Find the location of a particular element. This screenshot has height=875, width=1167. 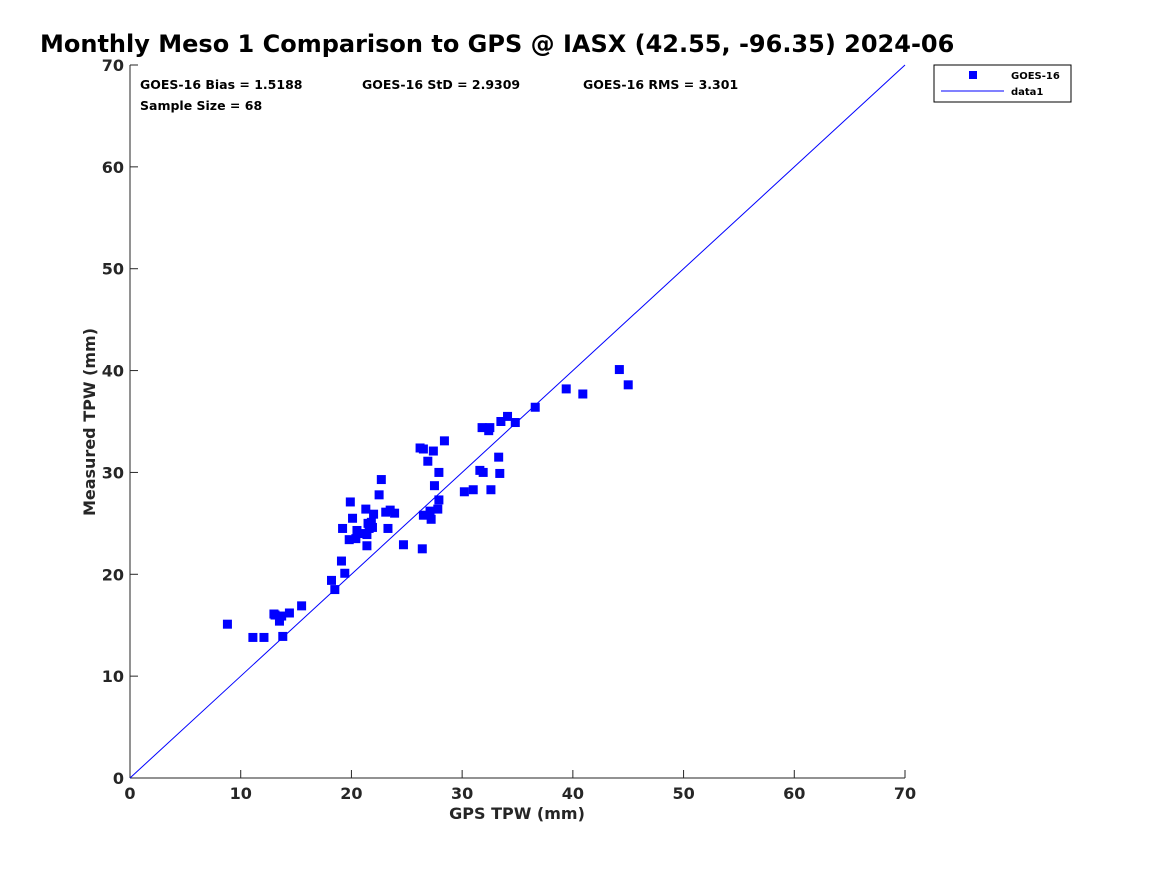

x-tick-label: 40 is located at coordinates (573, 793).